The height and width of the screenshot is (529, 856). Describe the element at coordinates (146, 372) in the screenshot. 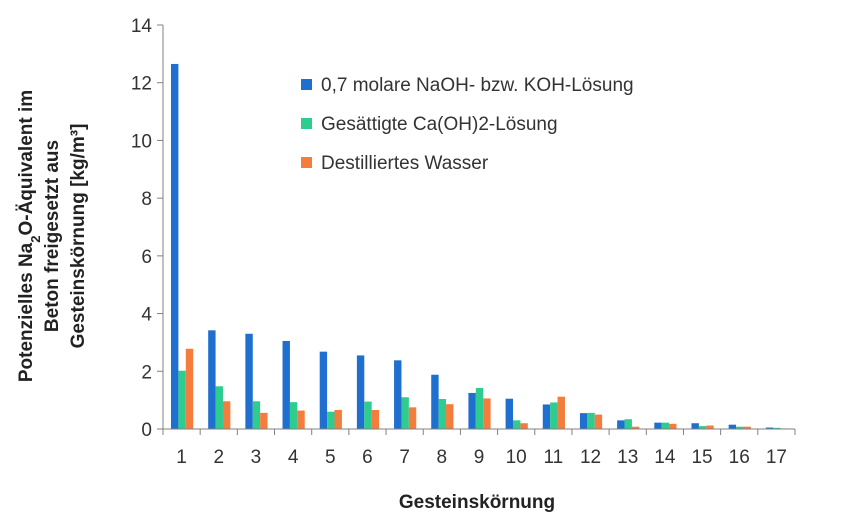

I see `y-tick-label: 2` at that location.